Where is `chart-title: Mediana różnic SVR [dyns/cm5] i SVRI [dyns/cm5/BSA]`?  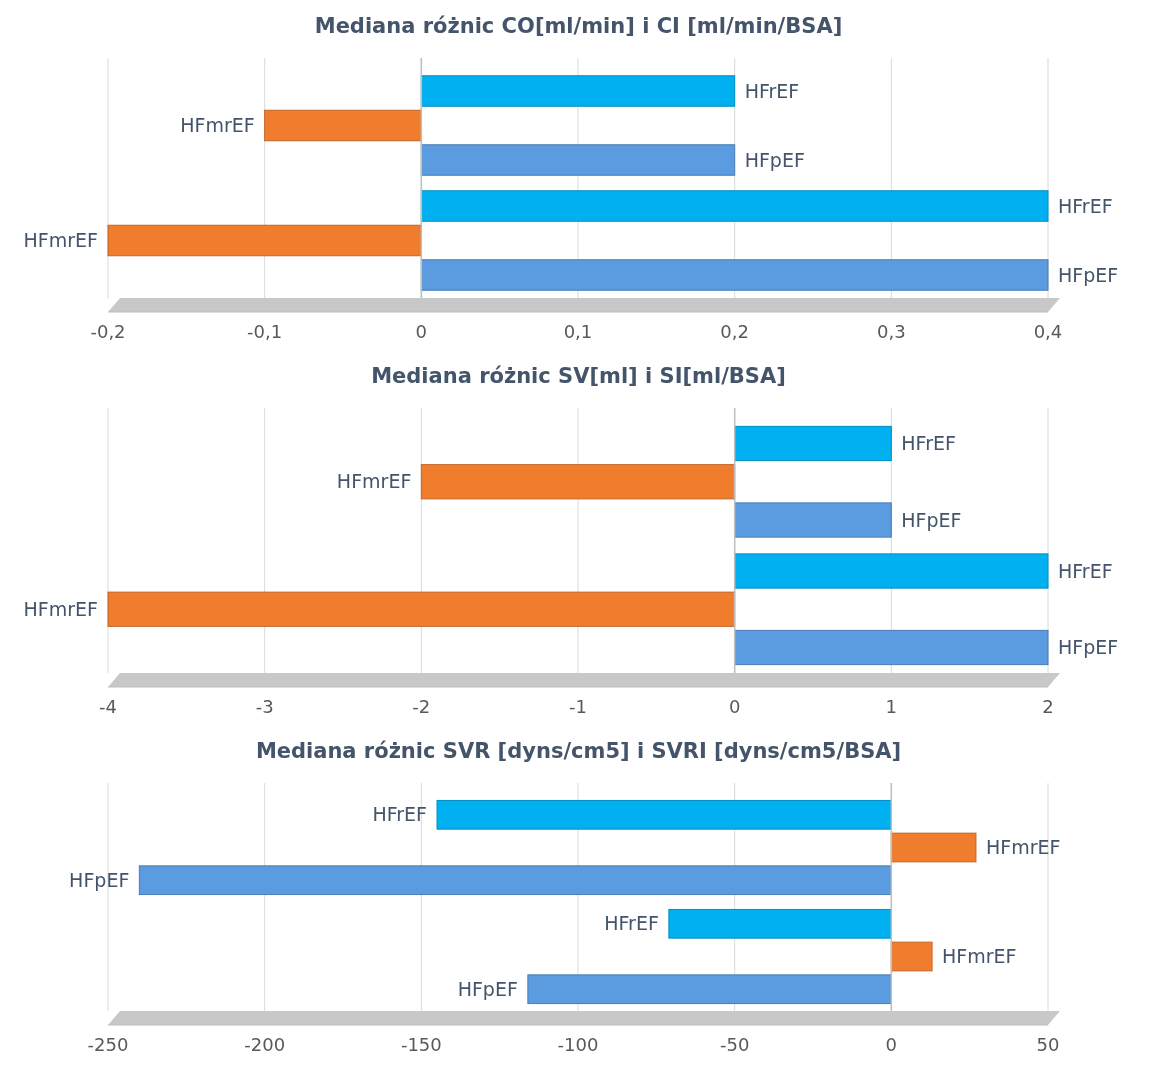 chart-title: Mediana różnic SVR [dyns/cm5] i SVRI [dyns/cm5/BSA] is located at coordinates (578, 751).